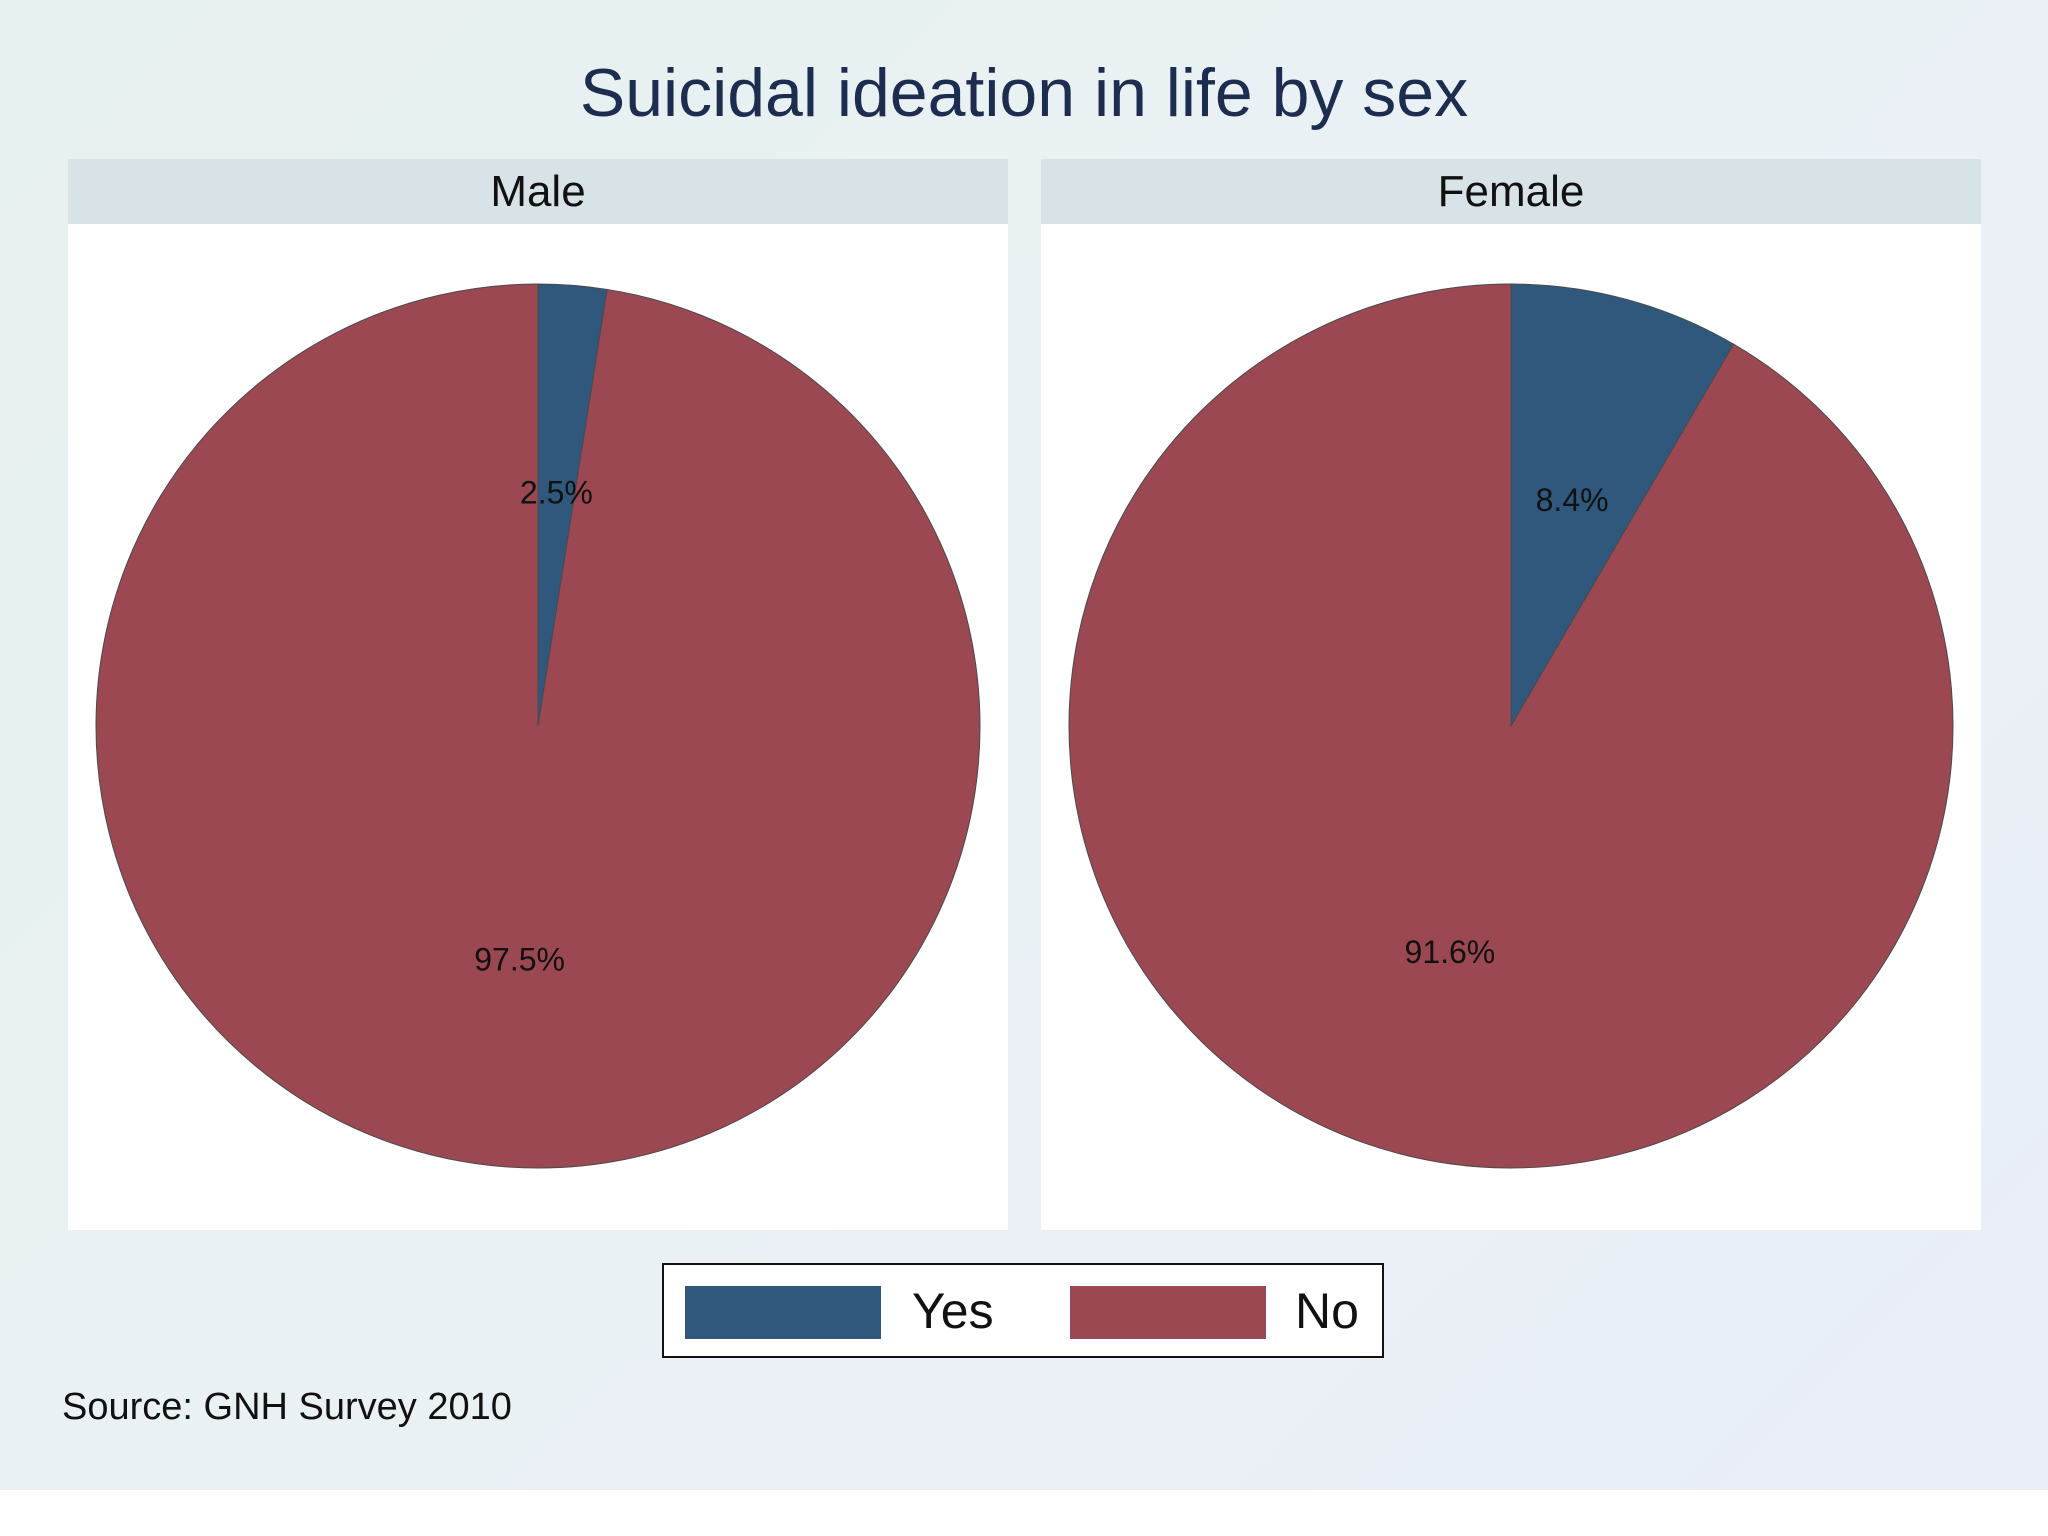 This screenshot has height=1536, width=2048. I want to click on legend: Yes No, so click(1023, 1310).